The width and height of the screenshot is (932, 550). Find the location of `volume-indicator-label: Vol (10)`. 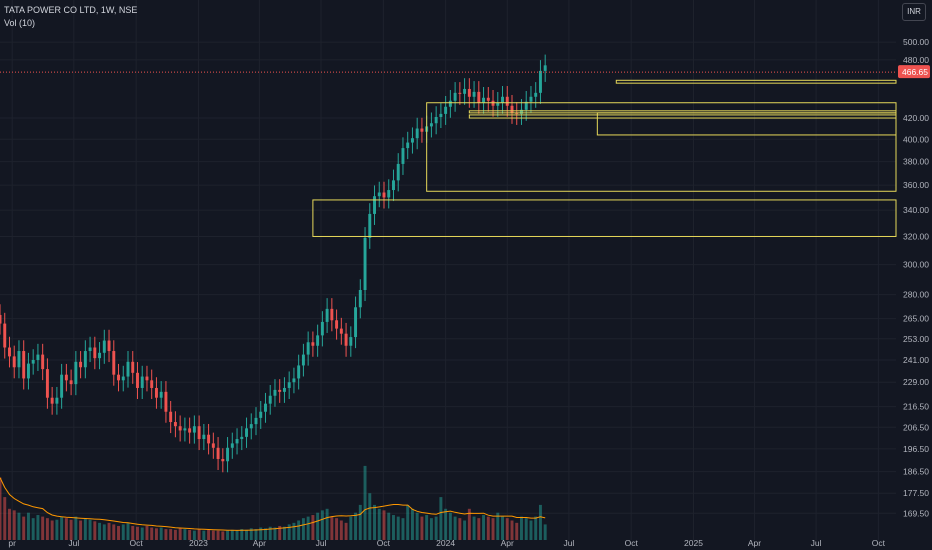

volume-indicator-label: Vol (10) is located at coordinates (20, 23).